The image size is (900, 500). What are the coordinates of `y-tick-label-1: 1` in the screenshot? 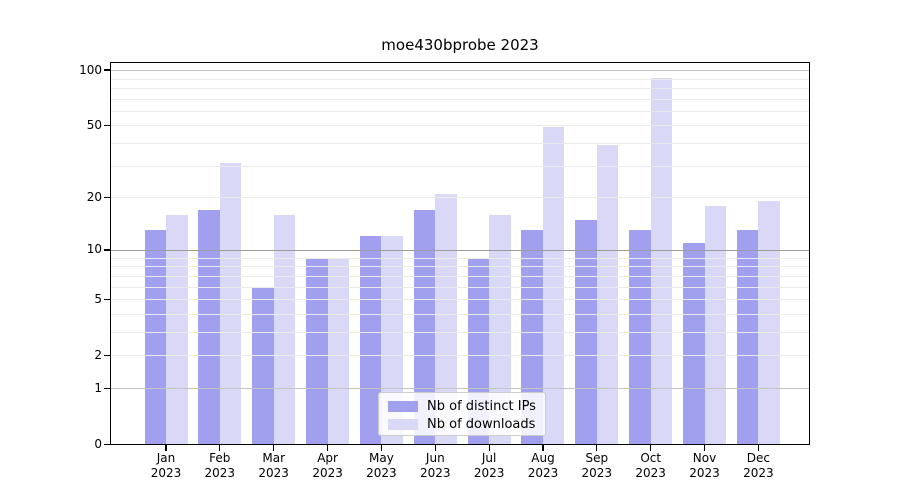 It's located at (98, 387).